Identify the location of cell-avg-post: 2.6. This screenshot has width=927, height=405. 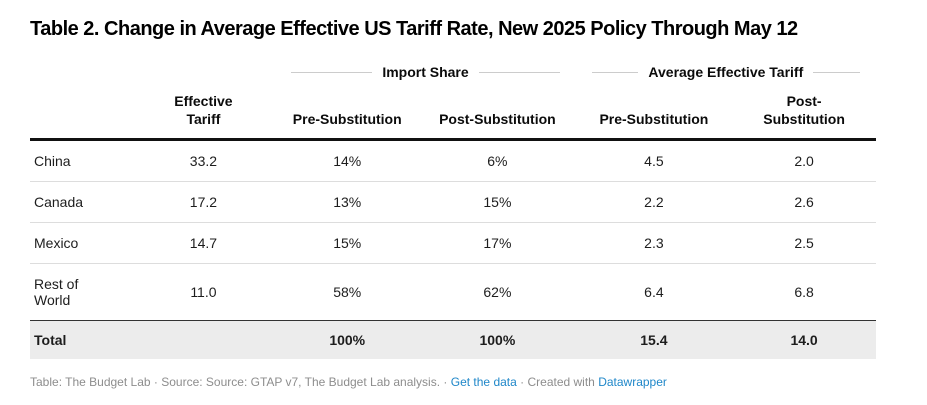
(804, 202).